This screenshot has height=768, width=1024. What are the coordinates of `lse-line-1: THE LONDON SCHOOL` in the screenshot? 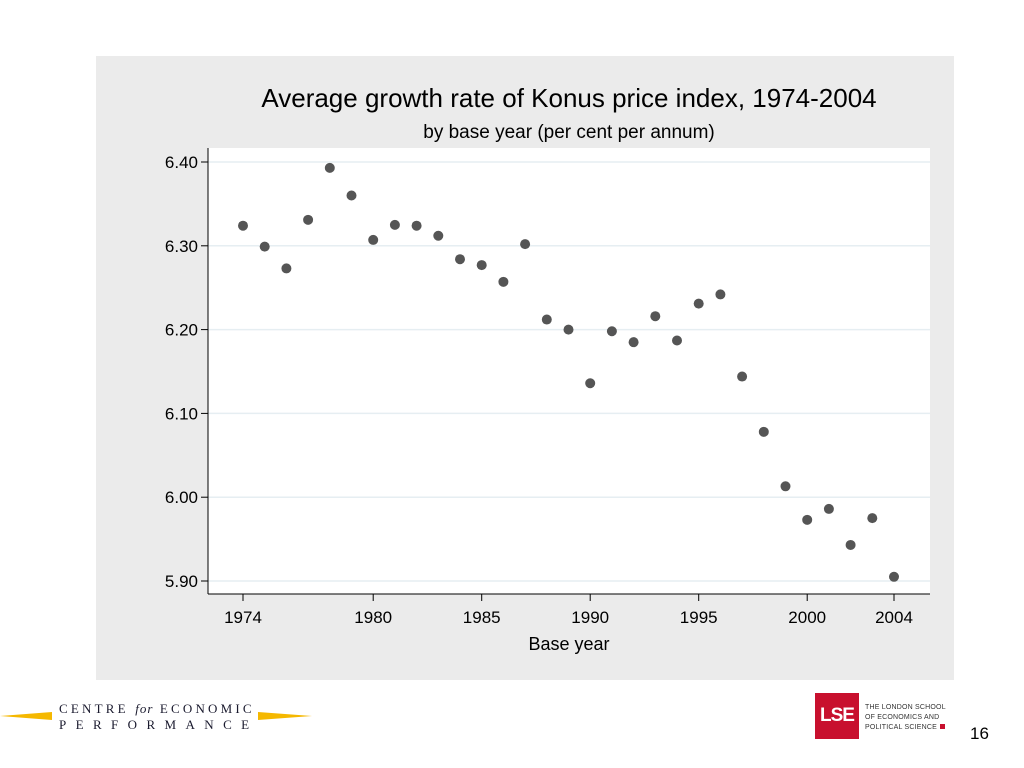 It's located at (905, 707).